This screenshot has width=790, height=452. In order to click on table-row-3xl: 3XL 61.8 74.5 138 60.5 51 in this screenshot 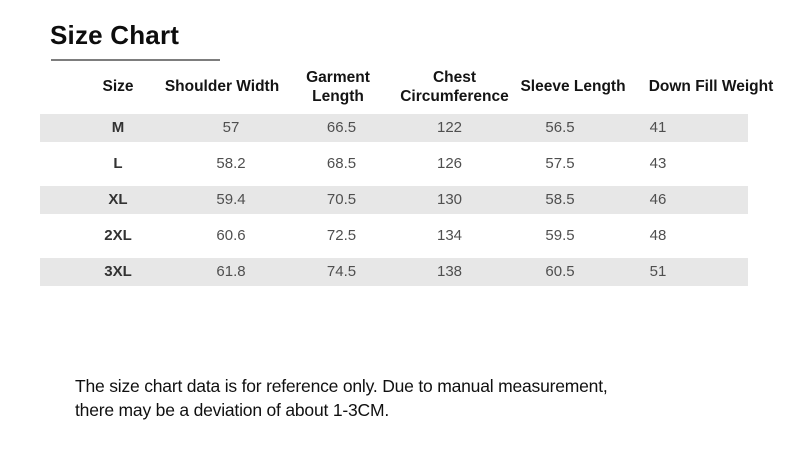, I will do `click(415, 272)`.